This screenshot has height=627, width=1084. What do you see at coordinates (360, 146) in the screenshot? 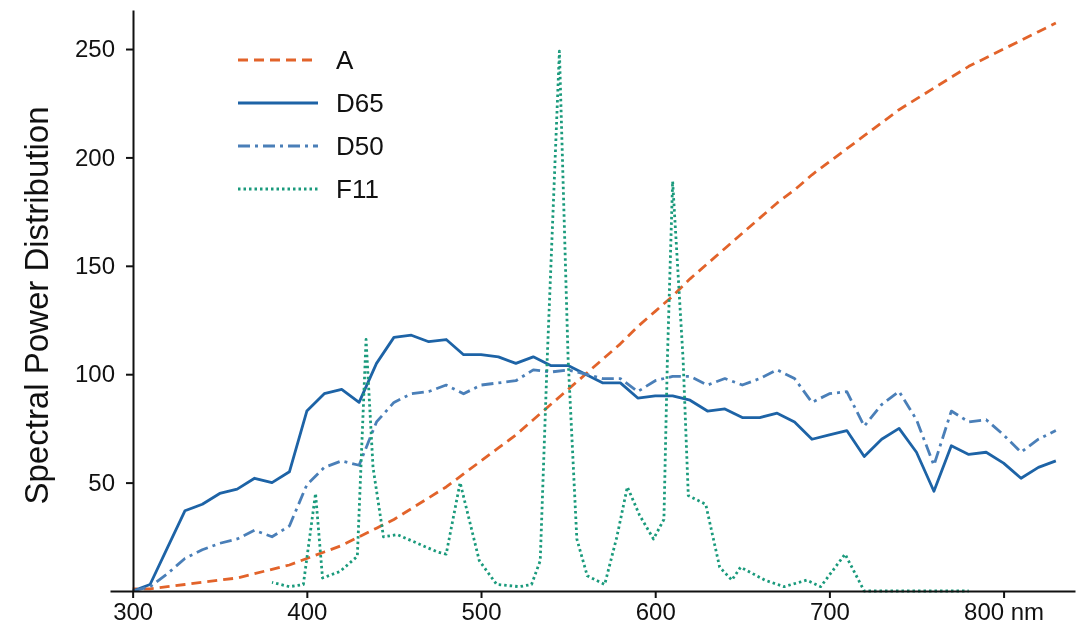
I see `legend-label: D50` at bounding box center [360, 146].